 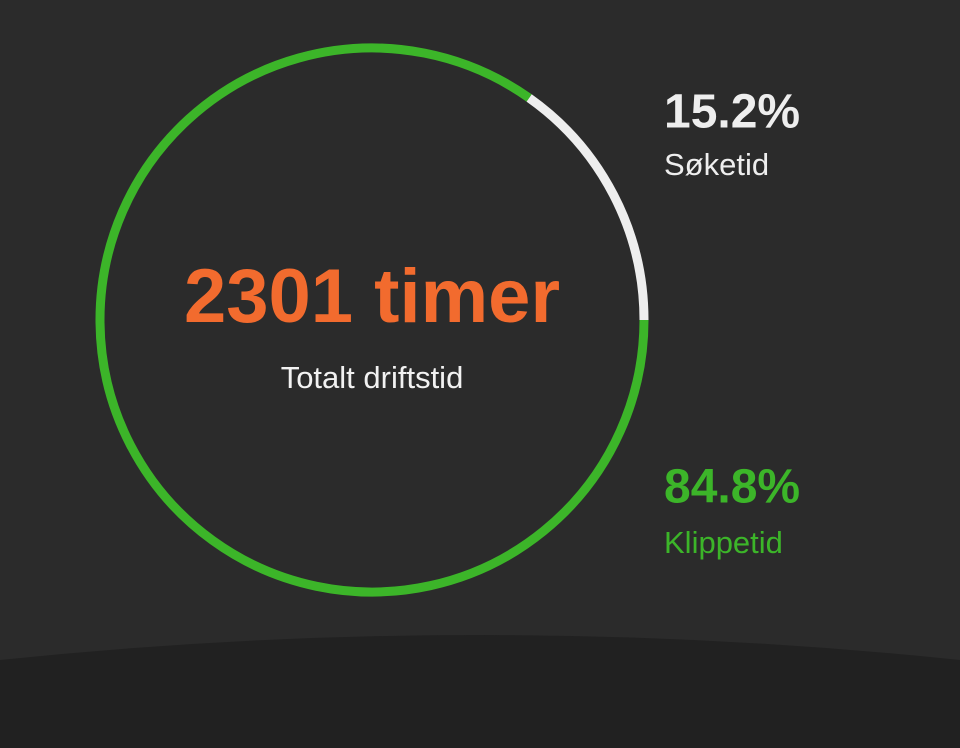 What do you see at coordinates (732, 487) in the screenshot?
I see `legend-value: 84.8%` at bounding box center [732, 487].